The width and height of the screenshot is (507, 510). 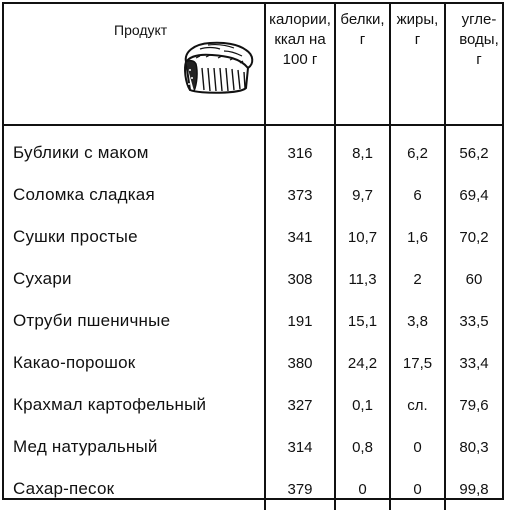 What do you see at coordinates (253, 237) in the screenshot?
I see `table-row: Сушки простые 341 10,7 1,6 70,2` at bounding box center [253, 237].